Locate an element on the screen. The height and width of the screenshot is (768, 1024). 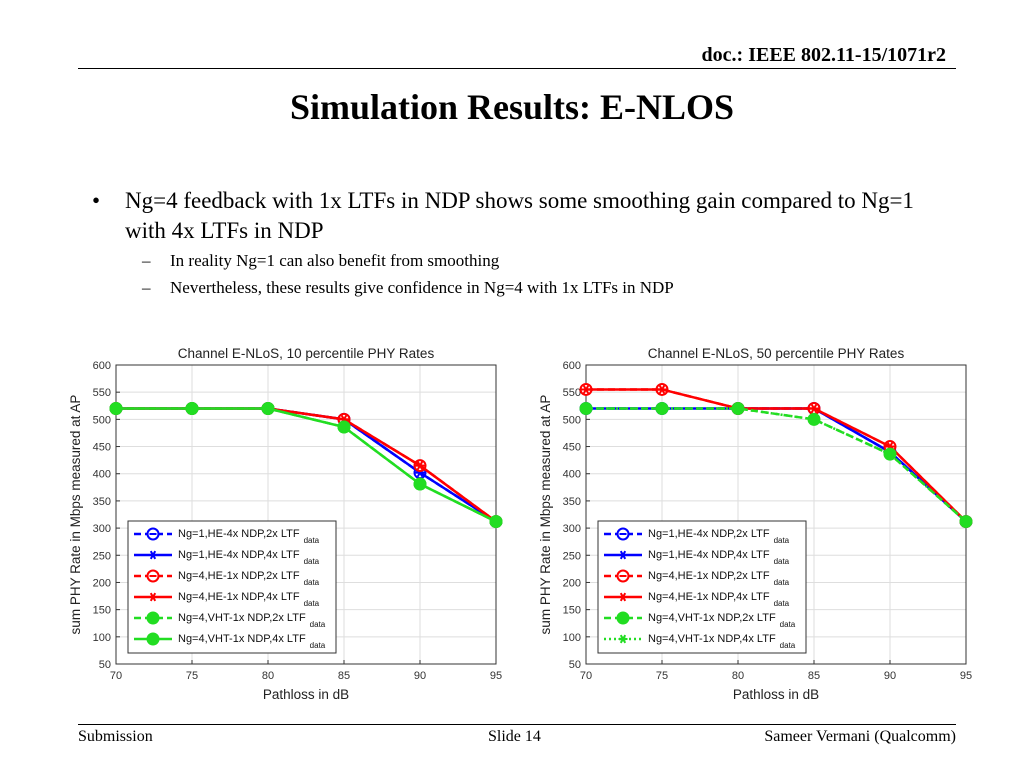
y-tick-label: 50 is located at coordinates (575, 665).